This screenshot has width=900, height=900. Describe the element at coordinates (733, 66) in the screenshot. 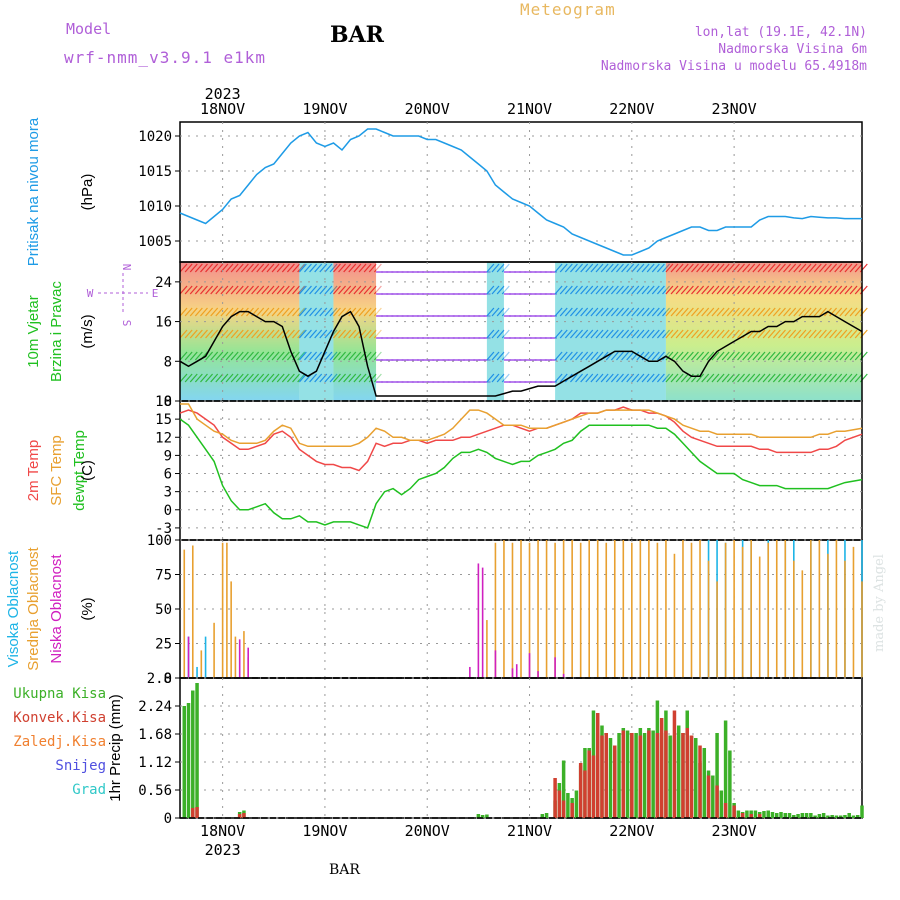

I see `model-elevation-text: Nadmorska Visina u modelu 65.4918m` at that location.